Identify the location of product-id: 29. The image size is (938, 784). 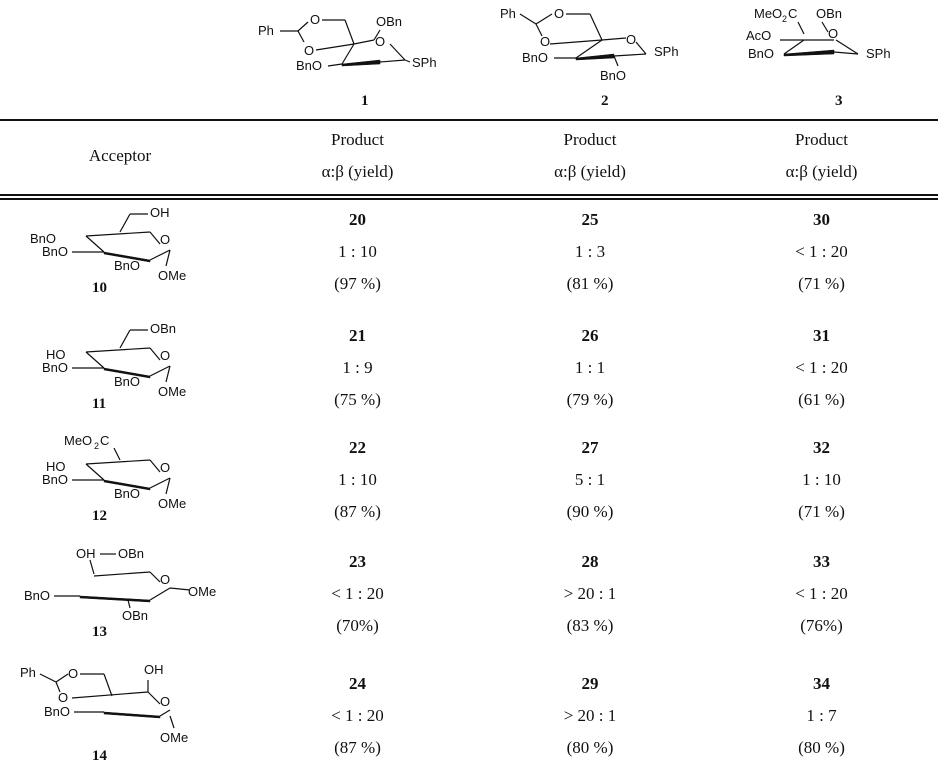
(590, 683).